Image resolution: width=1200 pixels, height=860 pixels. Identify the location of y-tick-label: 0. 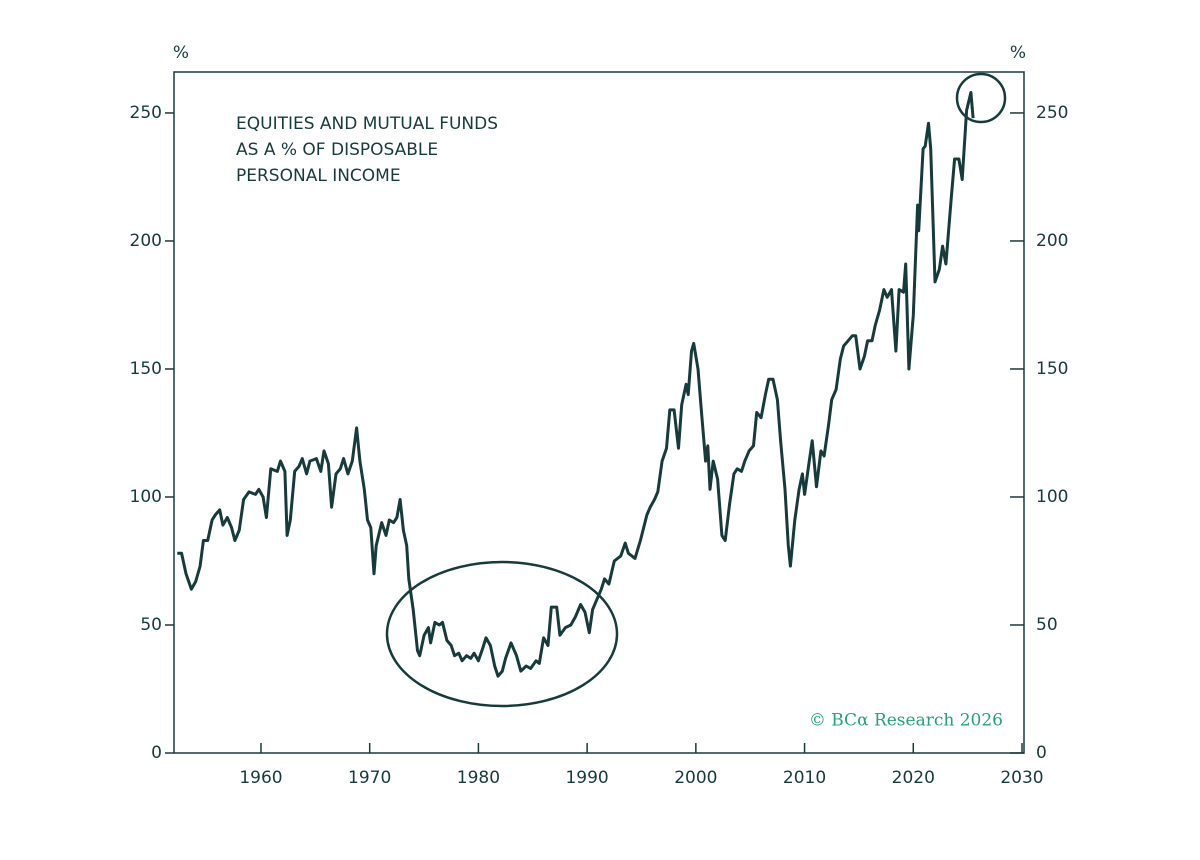
(156, 753).